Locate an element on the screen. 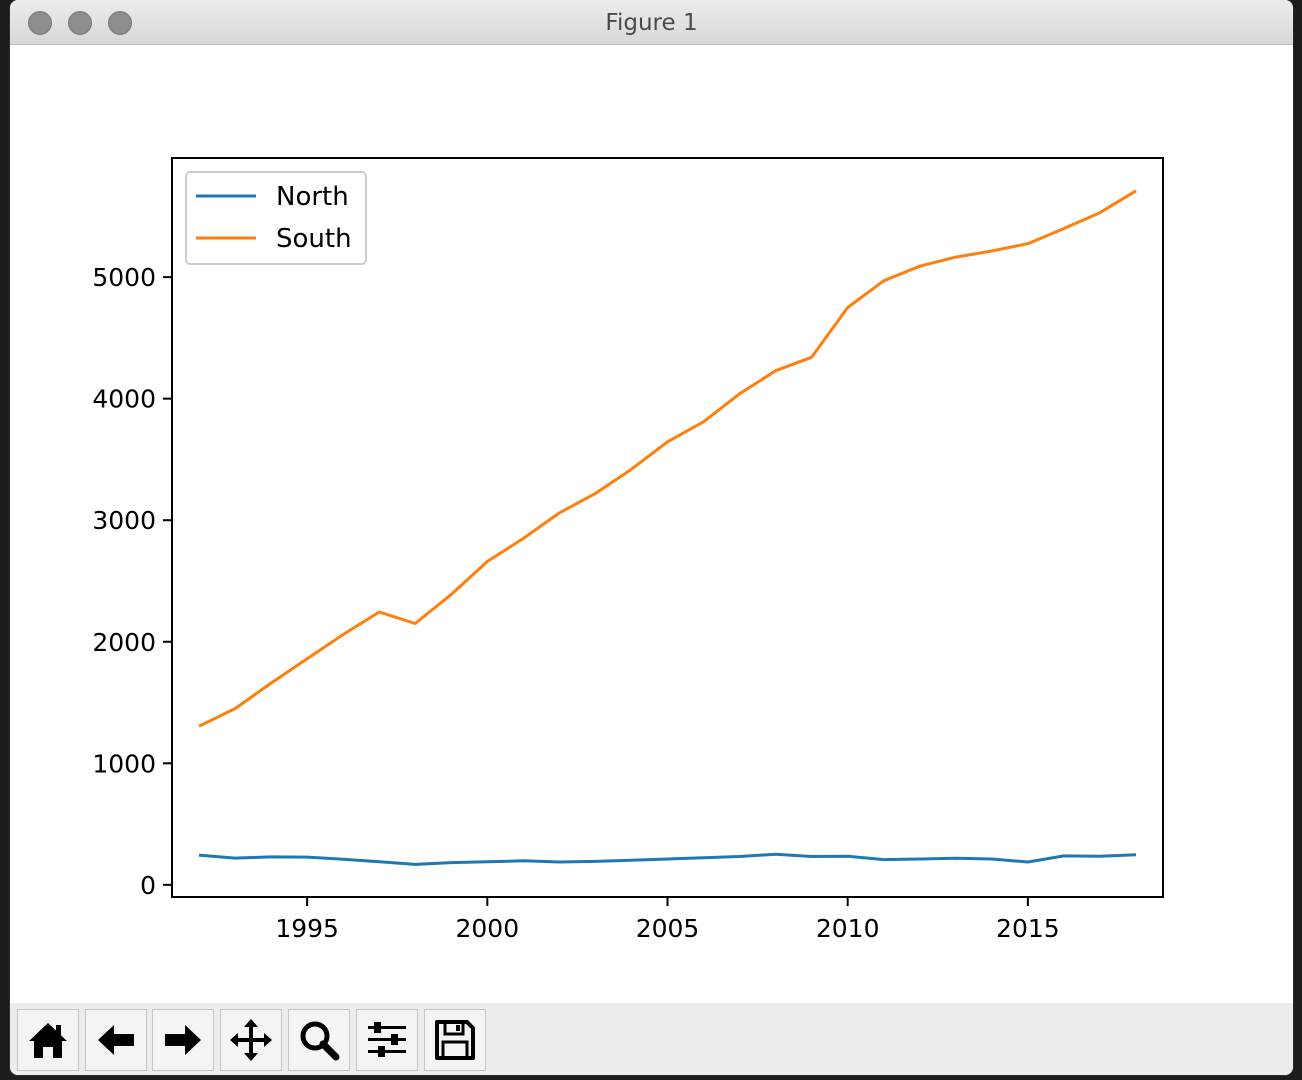 Image resolution: width=1302 pixels, height=1080 pixels. legend-label-north: North is located at coordinates (312, 197).